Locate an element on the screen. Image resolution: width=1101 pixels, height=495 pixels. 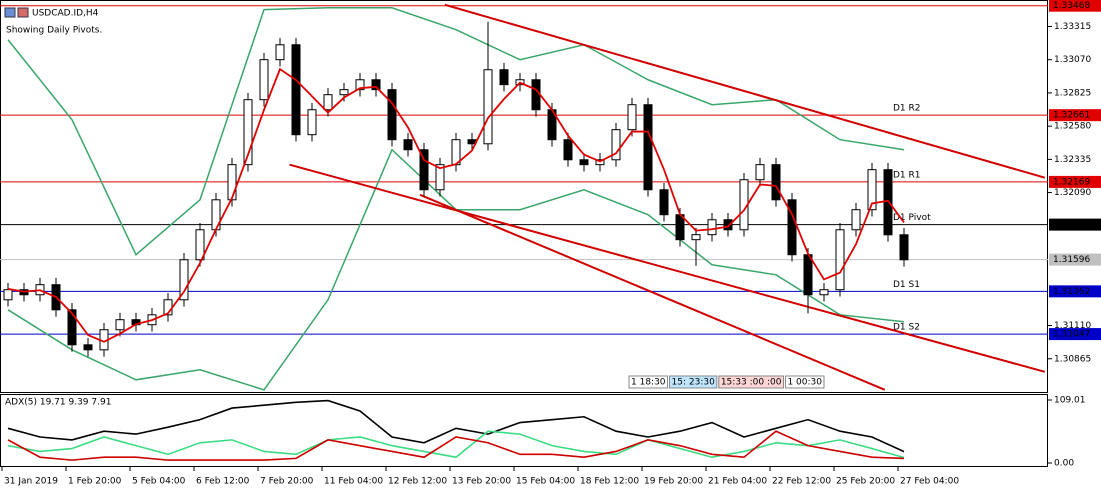
note: Showing Daily Pivots. is located at coordinates (54, 31).